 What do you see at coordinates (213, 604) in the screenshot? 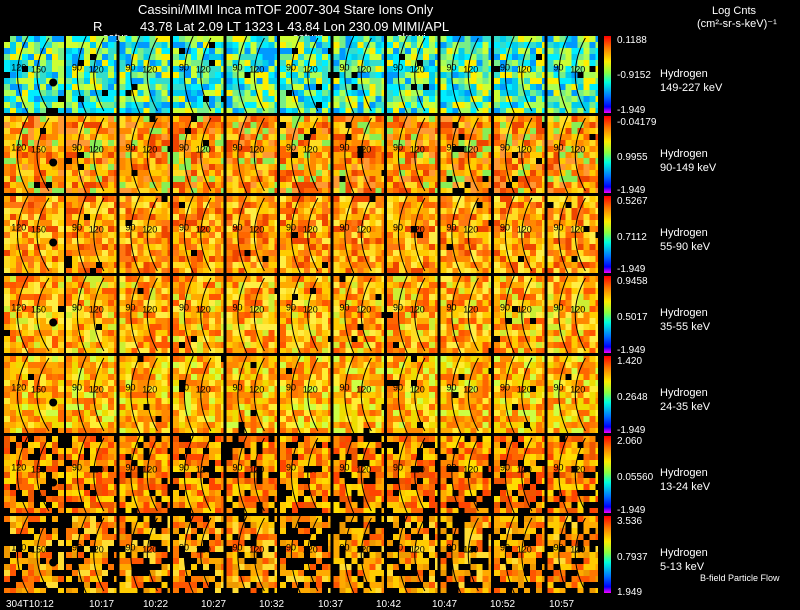
I see `time-tick-label: 10:27` at bounding box center [213, 604].